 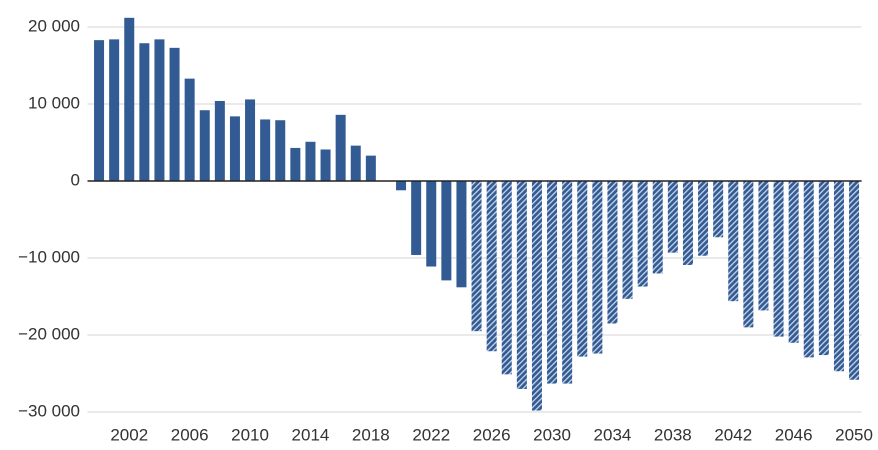 I want to click on x-tick-label: 2018, so click(x=371, y=434).